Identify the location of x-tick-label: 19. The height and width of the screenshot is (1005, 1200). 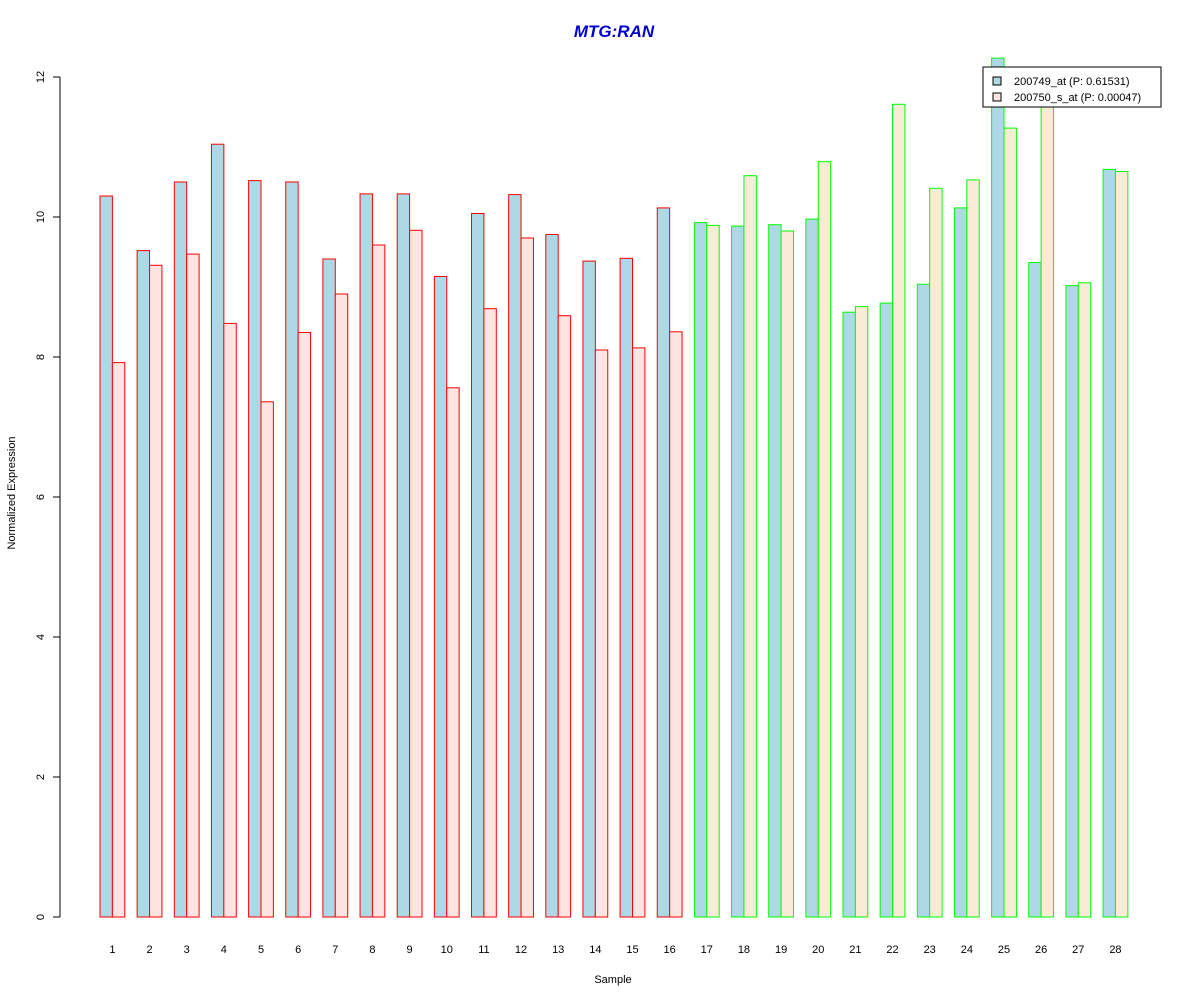
(781, 950).